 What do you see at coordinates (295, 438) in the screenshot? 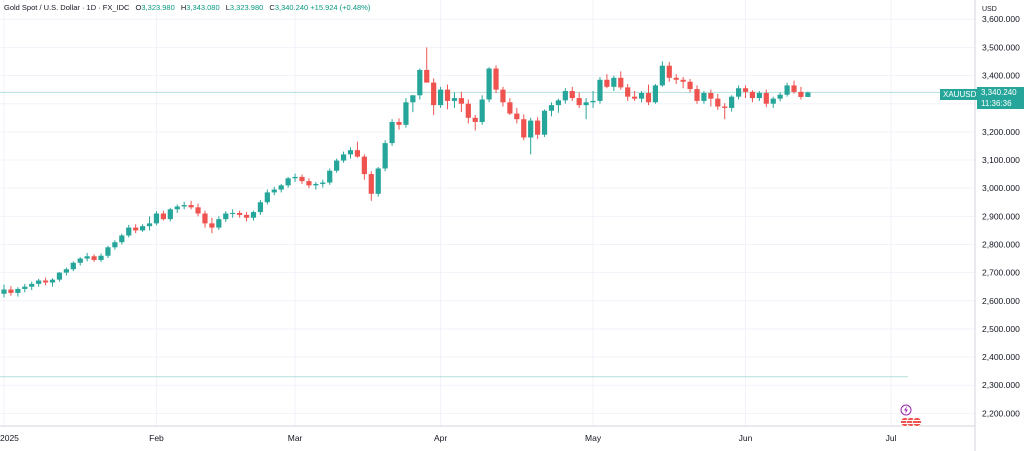
I see `time-tick-label: Mar` at bounding box center [295, 438].